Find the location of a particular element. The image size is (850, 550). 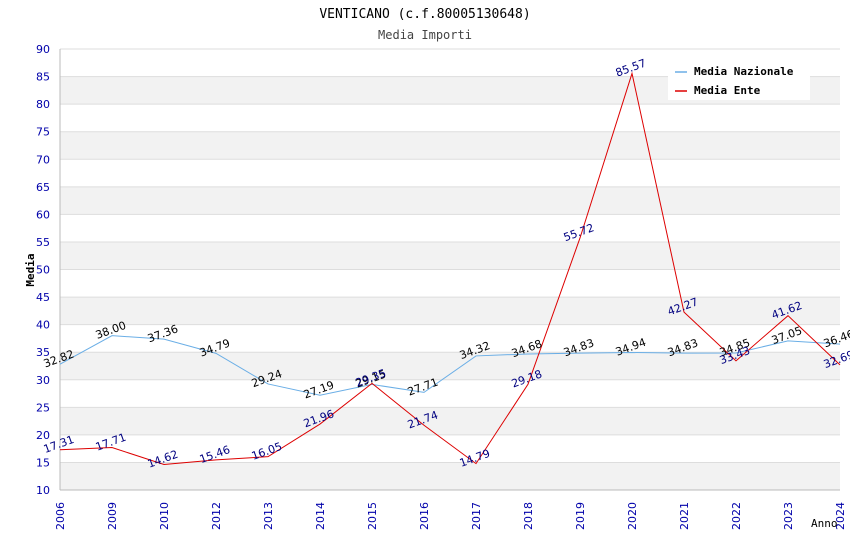

legend-background is located at coordinates (739, 80).